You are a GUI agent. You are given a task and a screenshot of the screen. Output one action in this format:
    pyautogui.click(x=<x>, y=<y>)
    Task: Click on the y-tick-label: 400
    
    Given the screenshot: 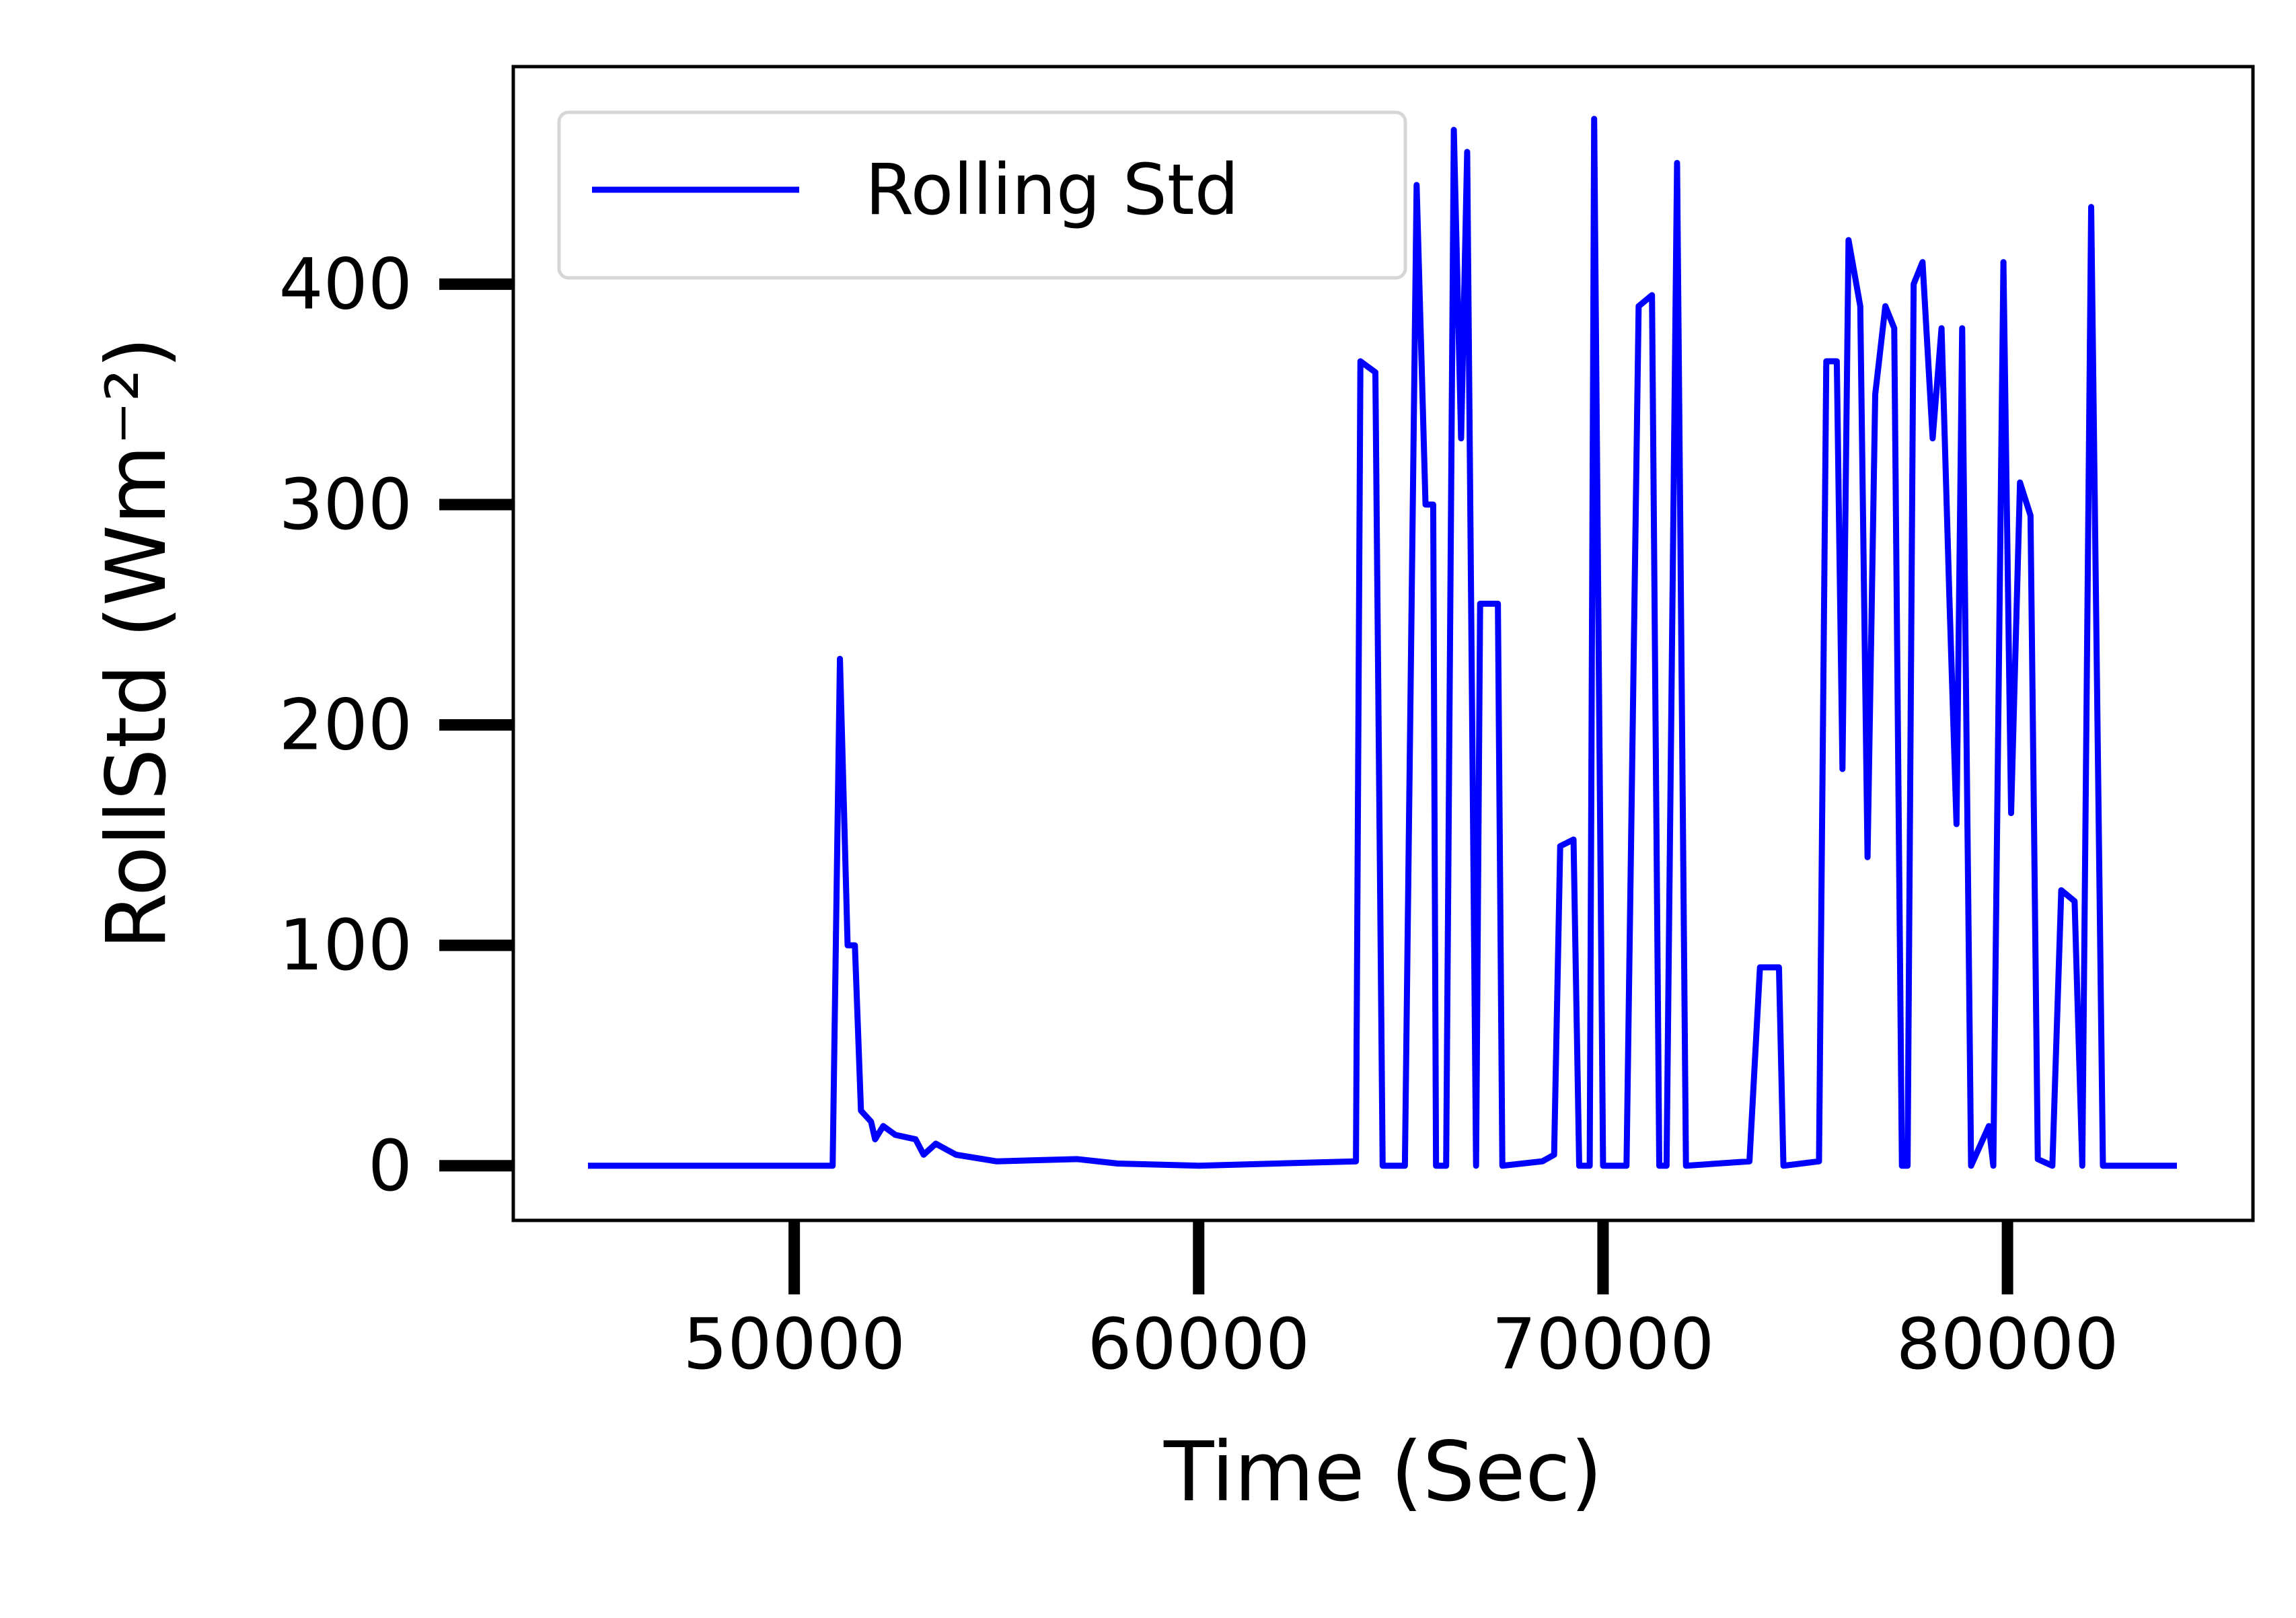 What is the action you would take?
    pyautogui.click(x=345, y=284)
    